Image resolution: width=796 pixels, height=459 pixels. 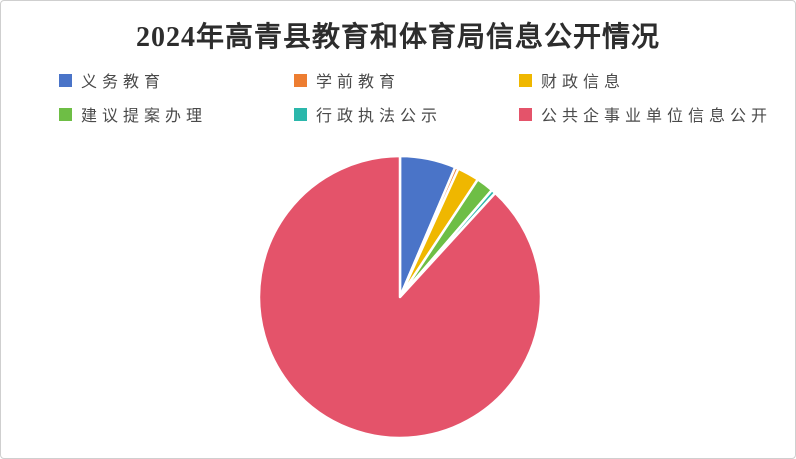 What do you see at coordinates (65, 80) in the screenshot?
I see `legend-swatch-blue` at bounding box center [65, 80].